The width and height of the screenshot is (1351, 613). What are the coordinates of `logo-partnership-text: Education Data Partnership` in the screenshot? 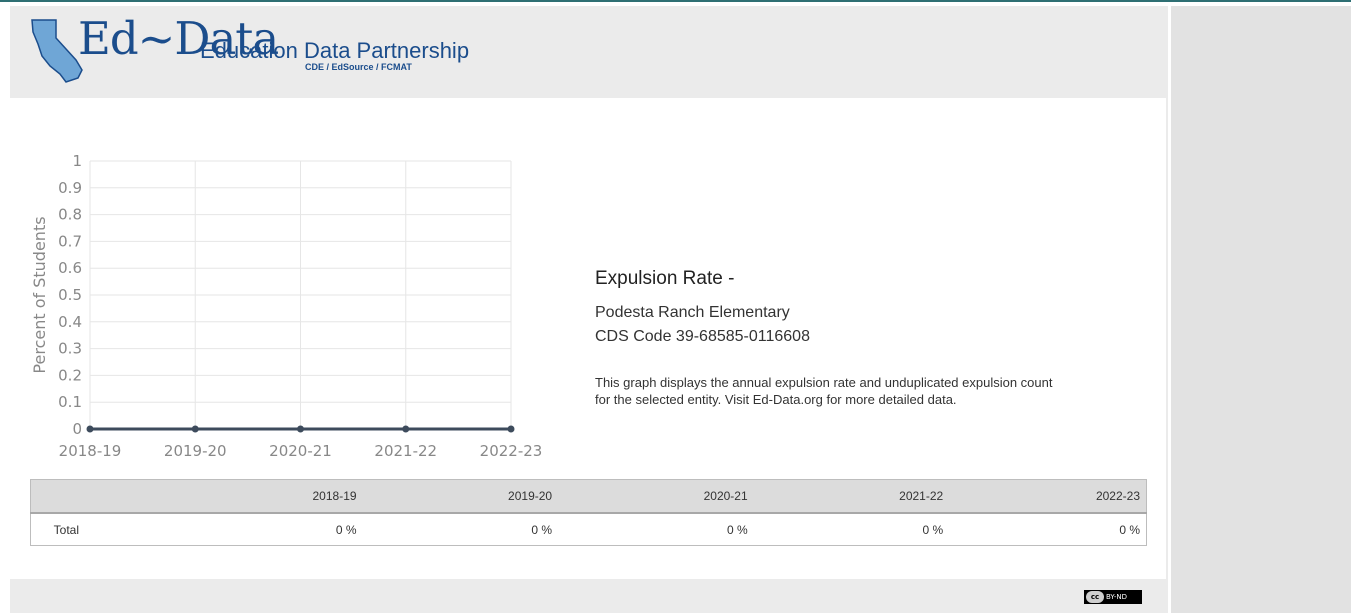 It's located at (335, 50).